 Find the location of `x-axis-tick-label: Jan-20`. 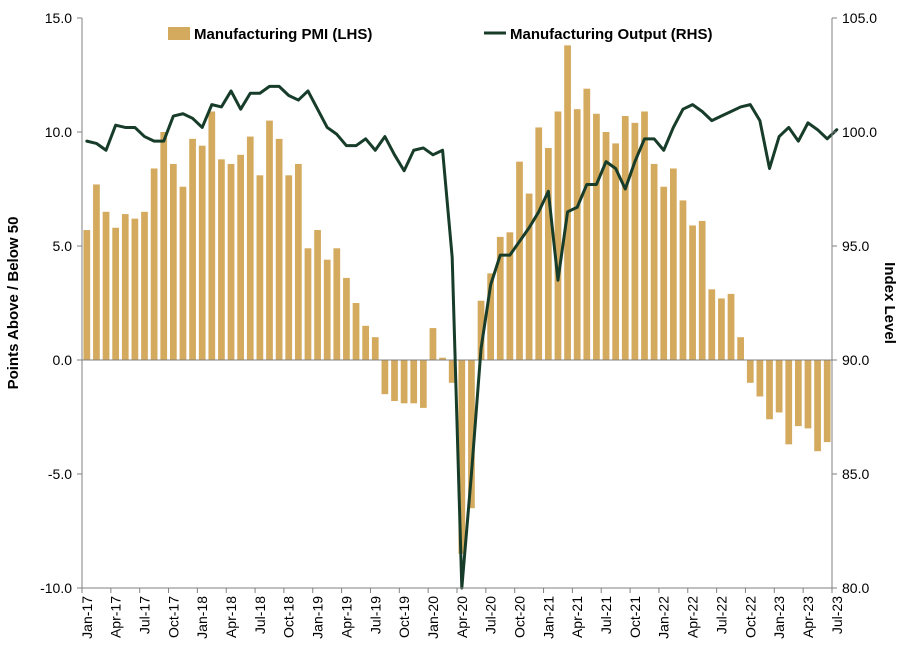

x-axis-tick-label: Jan-20 is located at coordinates (433, 617).